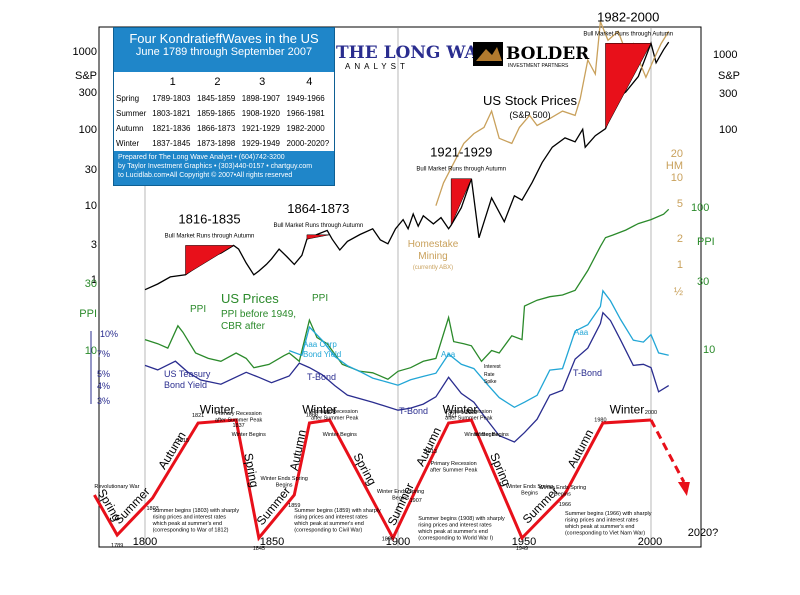  What do you see at coordinates (703, 282) in the screenshot?
I see `right-ppi-tick: 30` at bounding box center [703, 282].